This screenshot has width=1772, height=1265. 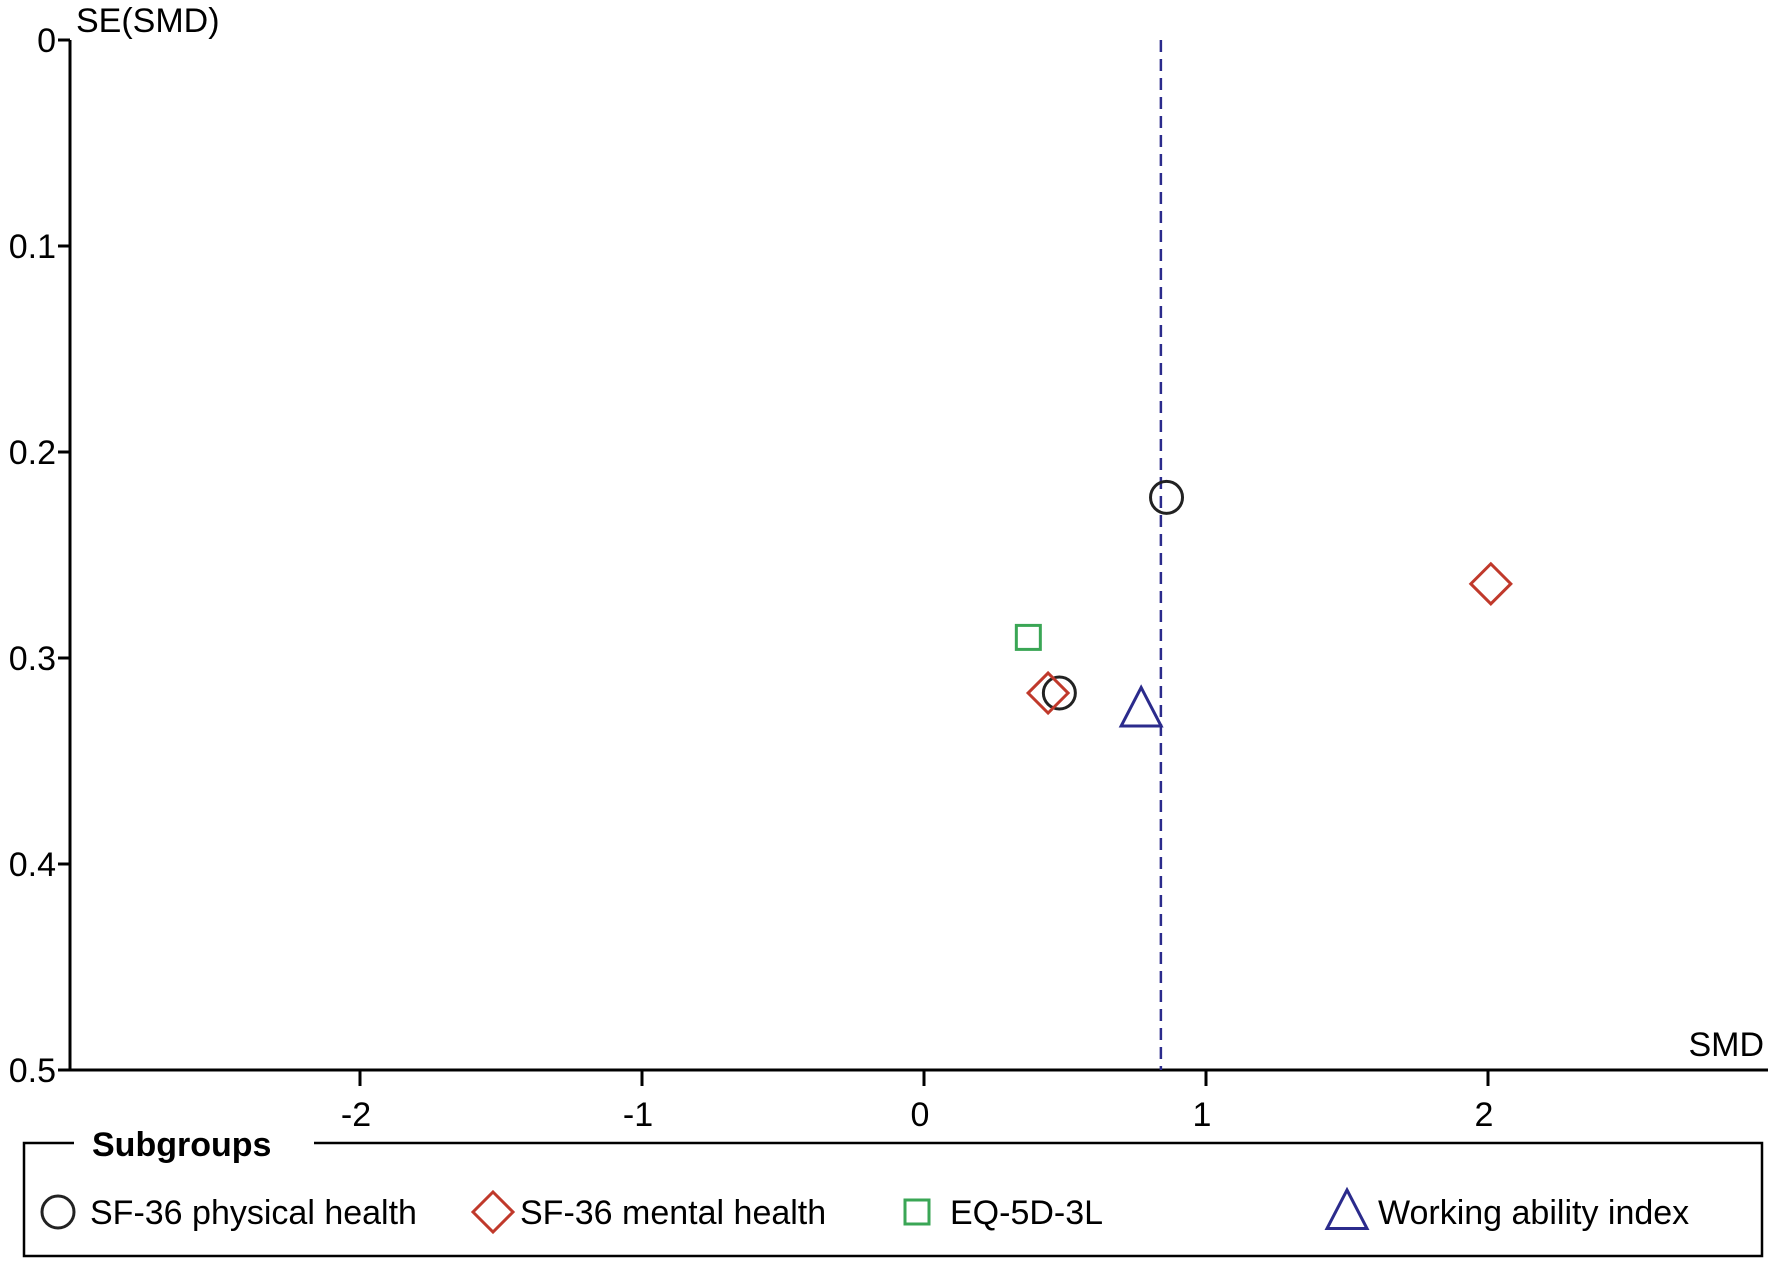 I want to click on x-tick-label: 1, so click(x=1202, y=1115).